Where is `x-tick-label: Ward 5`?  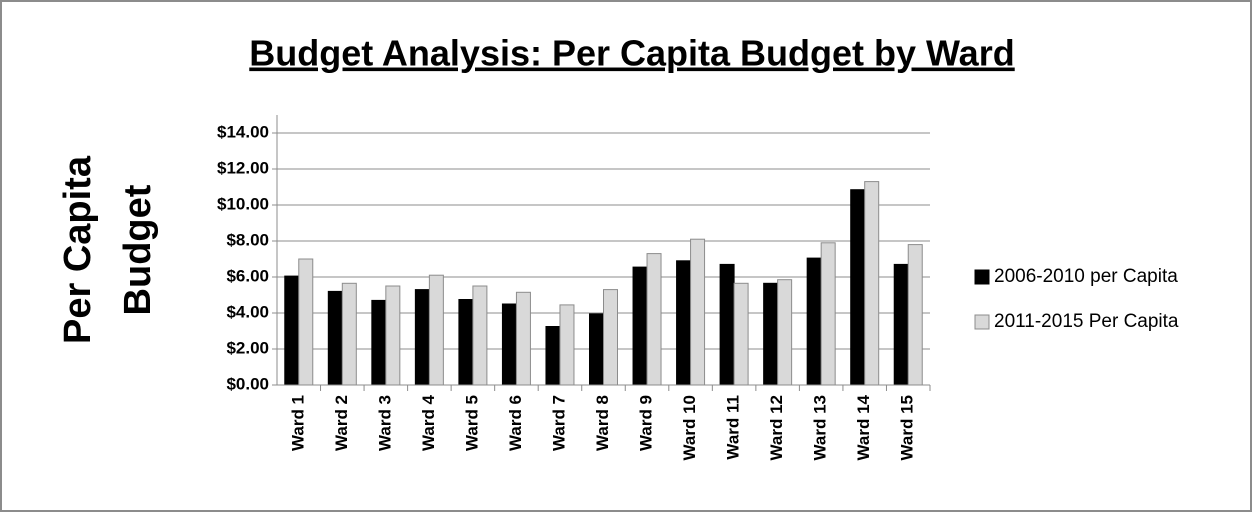 x-tick-label: Ward 5 is located at coordinates (471, 423).